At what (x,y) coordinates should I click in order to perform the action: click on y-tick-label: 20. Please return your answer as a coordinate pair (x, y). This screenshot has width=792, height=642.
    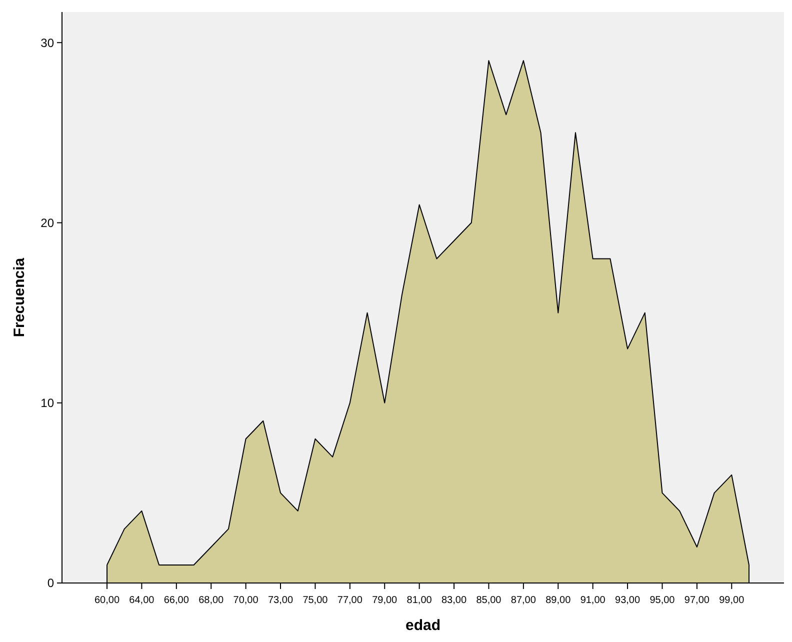
    Looking at the image, I should click on (47, 223).